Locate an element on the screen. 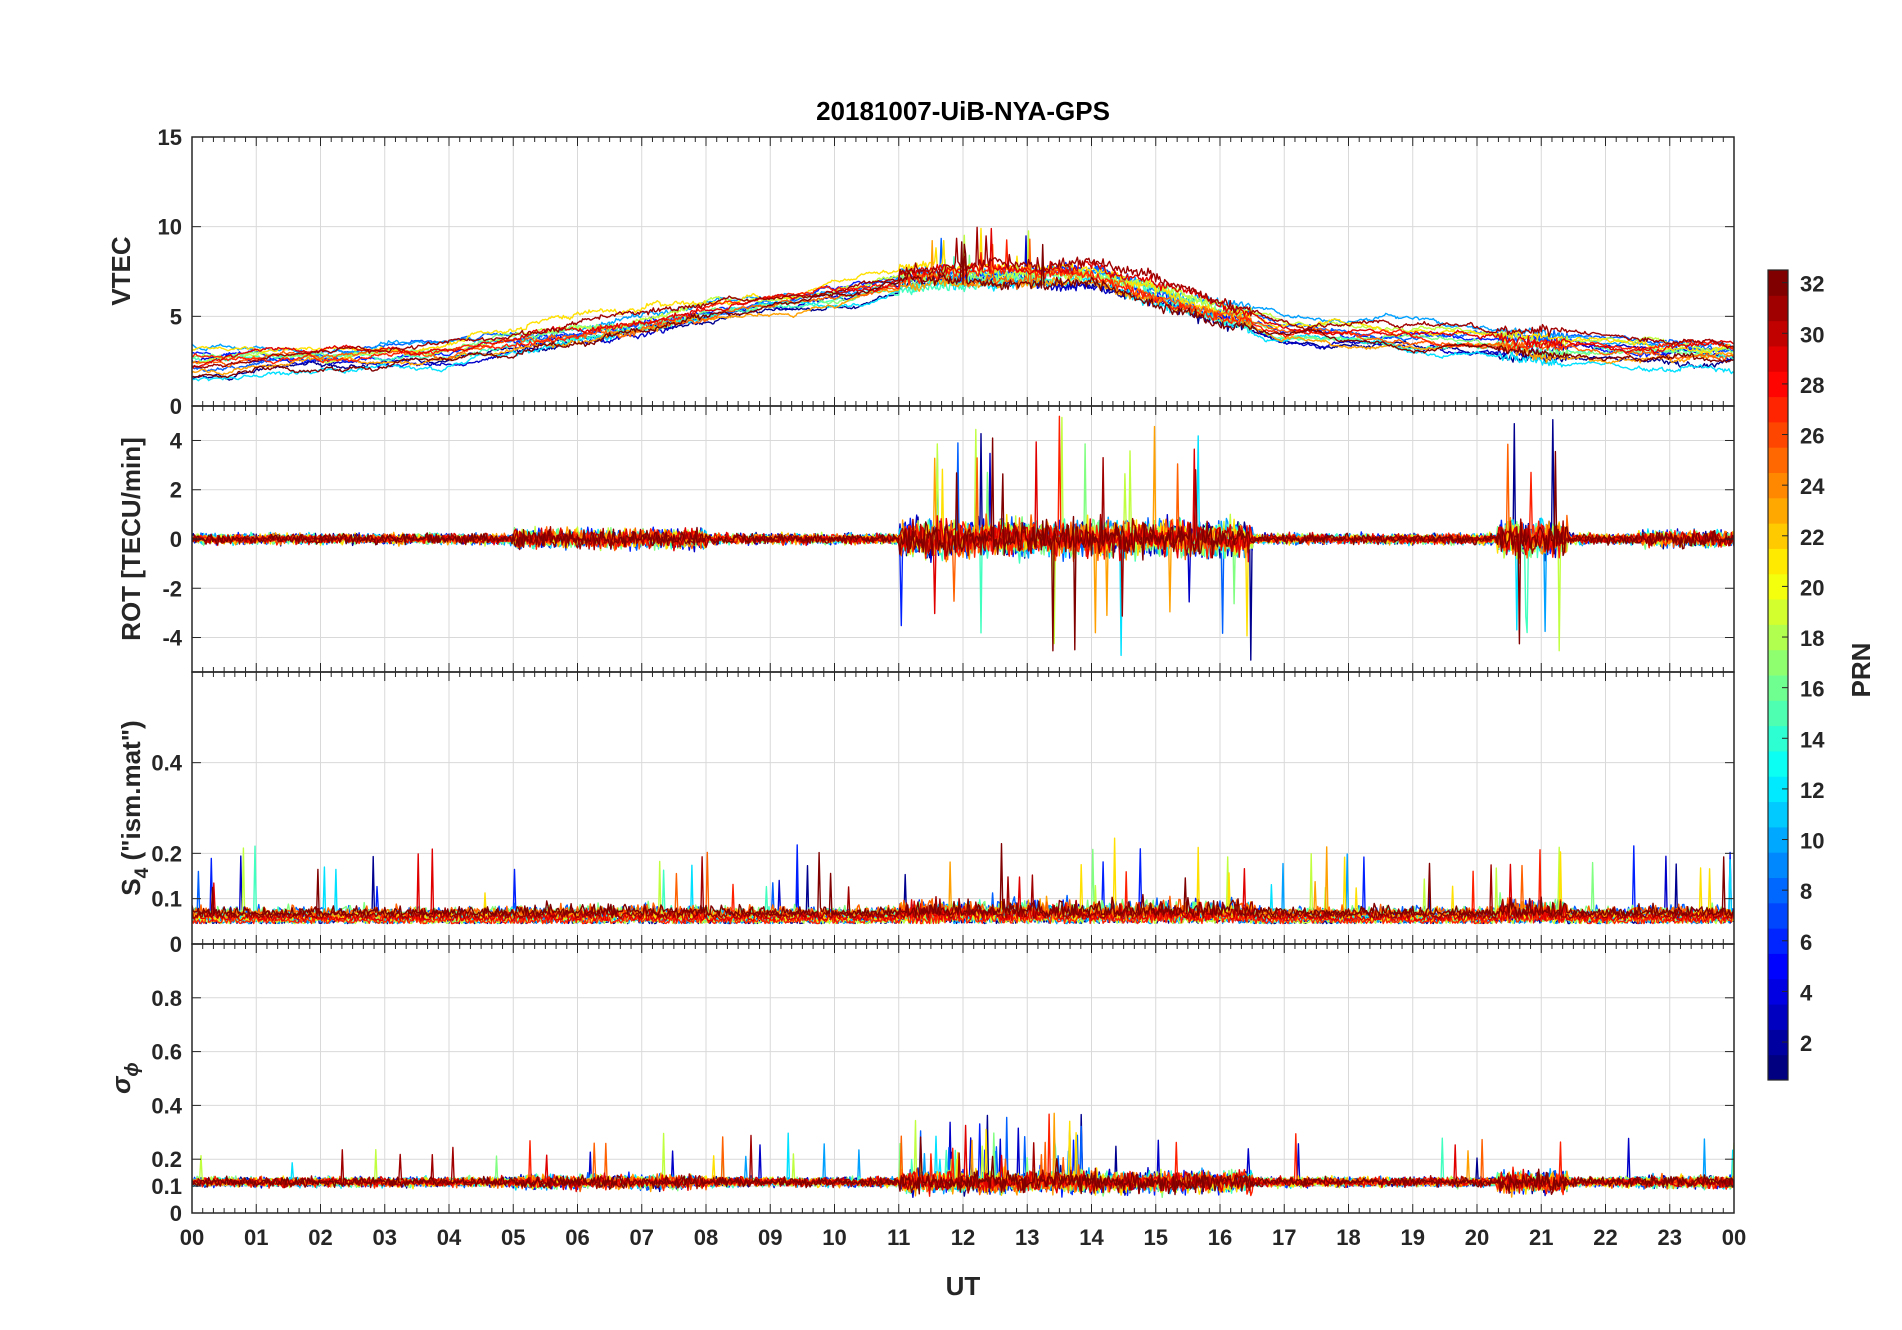 This screenshot has height=1330, width=1902. colorbar-frame is located at coordinates (1778, 675).